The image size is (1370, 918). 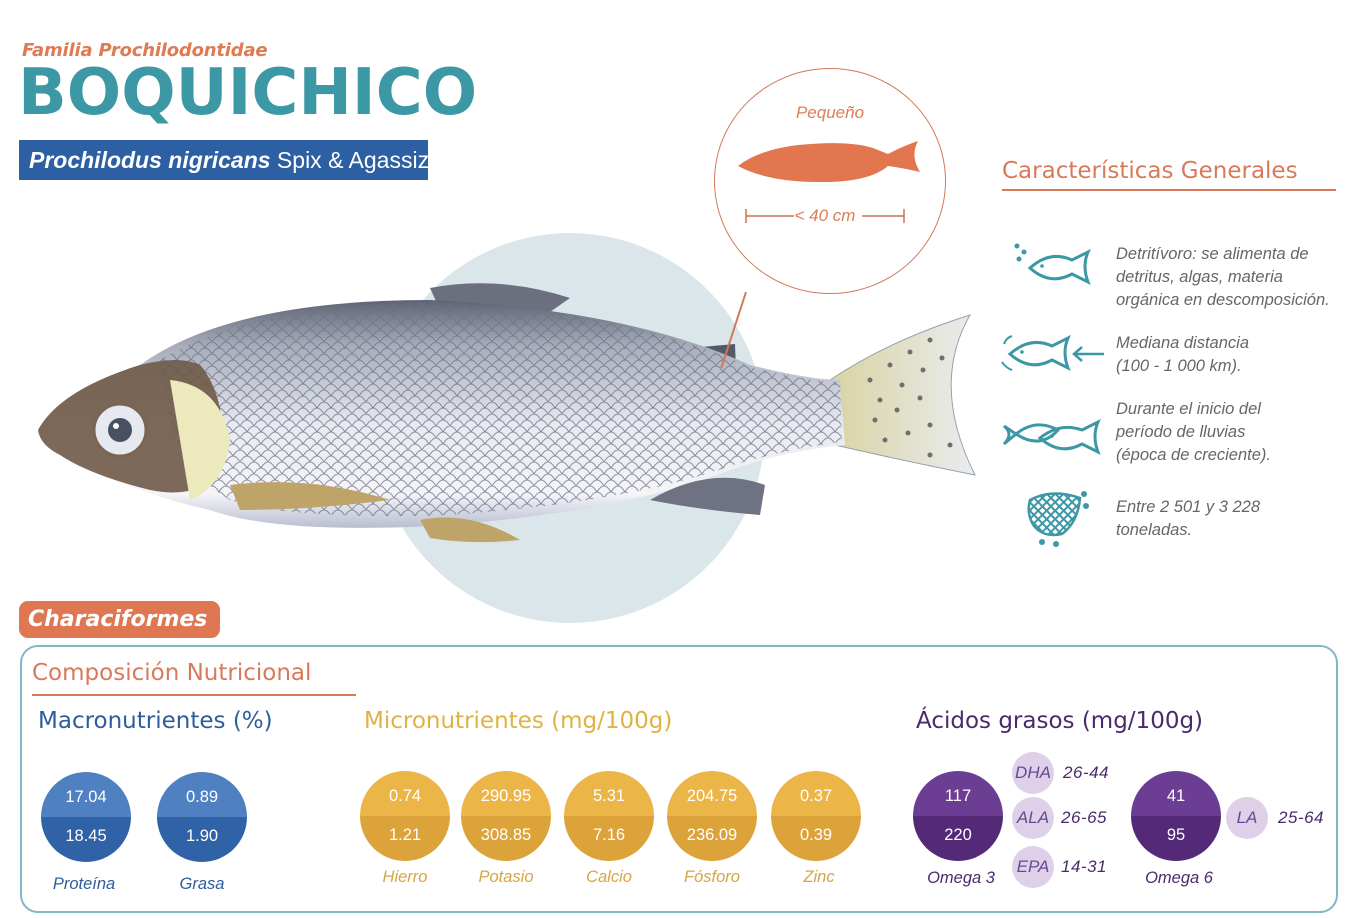 I want to click on fishing-net-icon, so click(x=1058, y=519).